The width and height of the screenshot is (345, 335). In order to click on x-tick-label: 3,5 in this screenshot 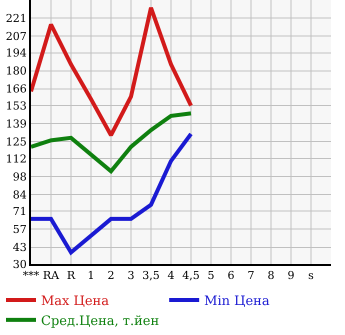, I will do `click(151, 275)`.